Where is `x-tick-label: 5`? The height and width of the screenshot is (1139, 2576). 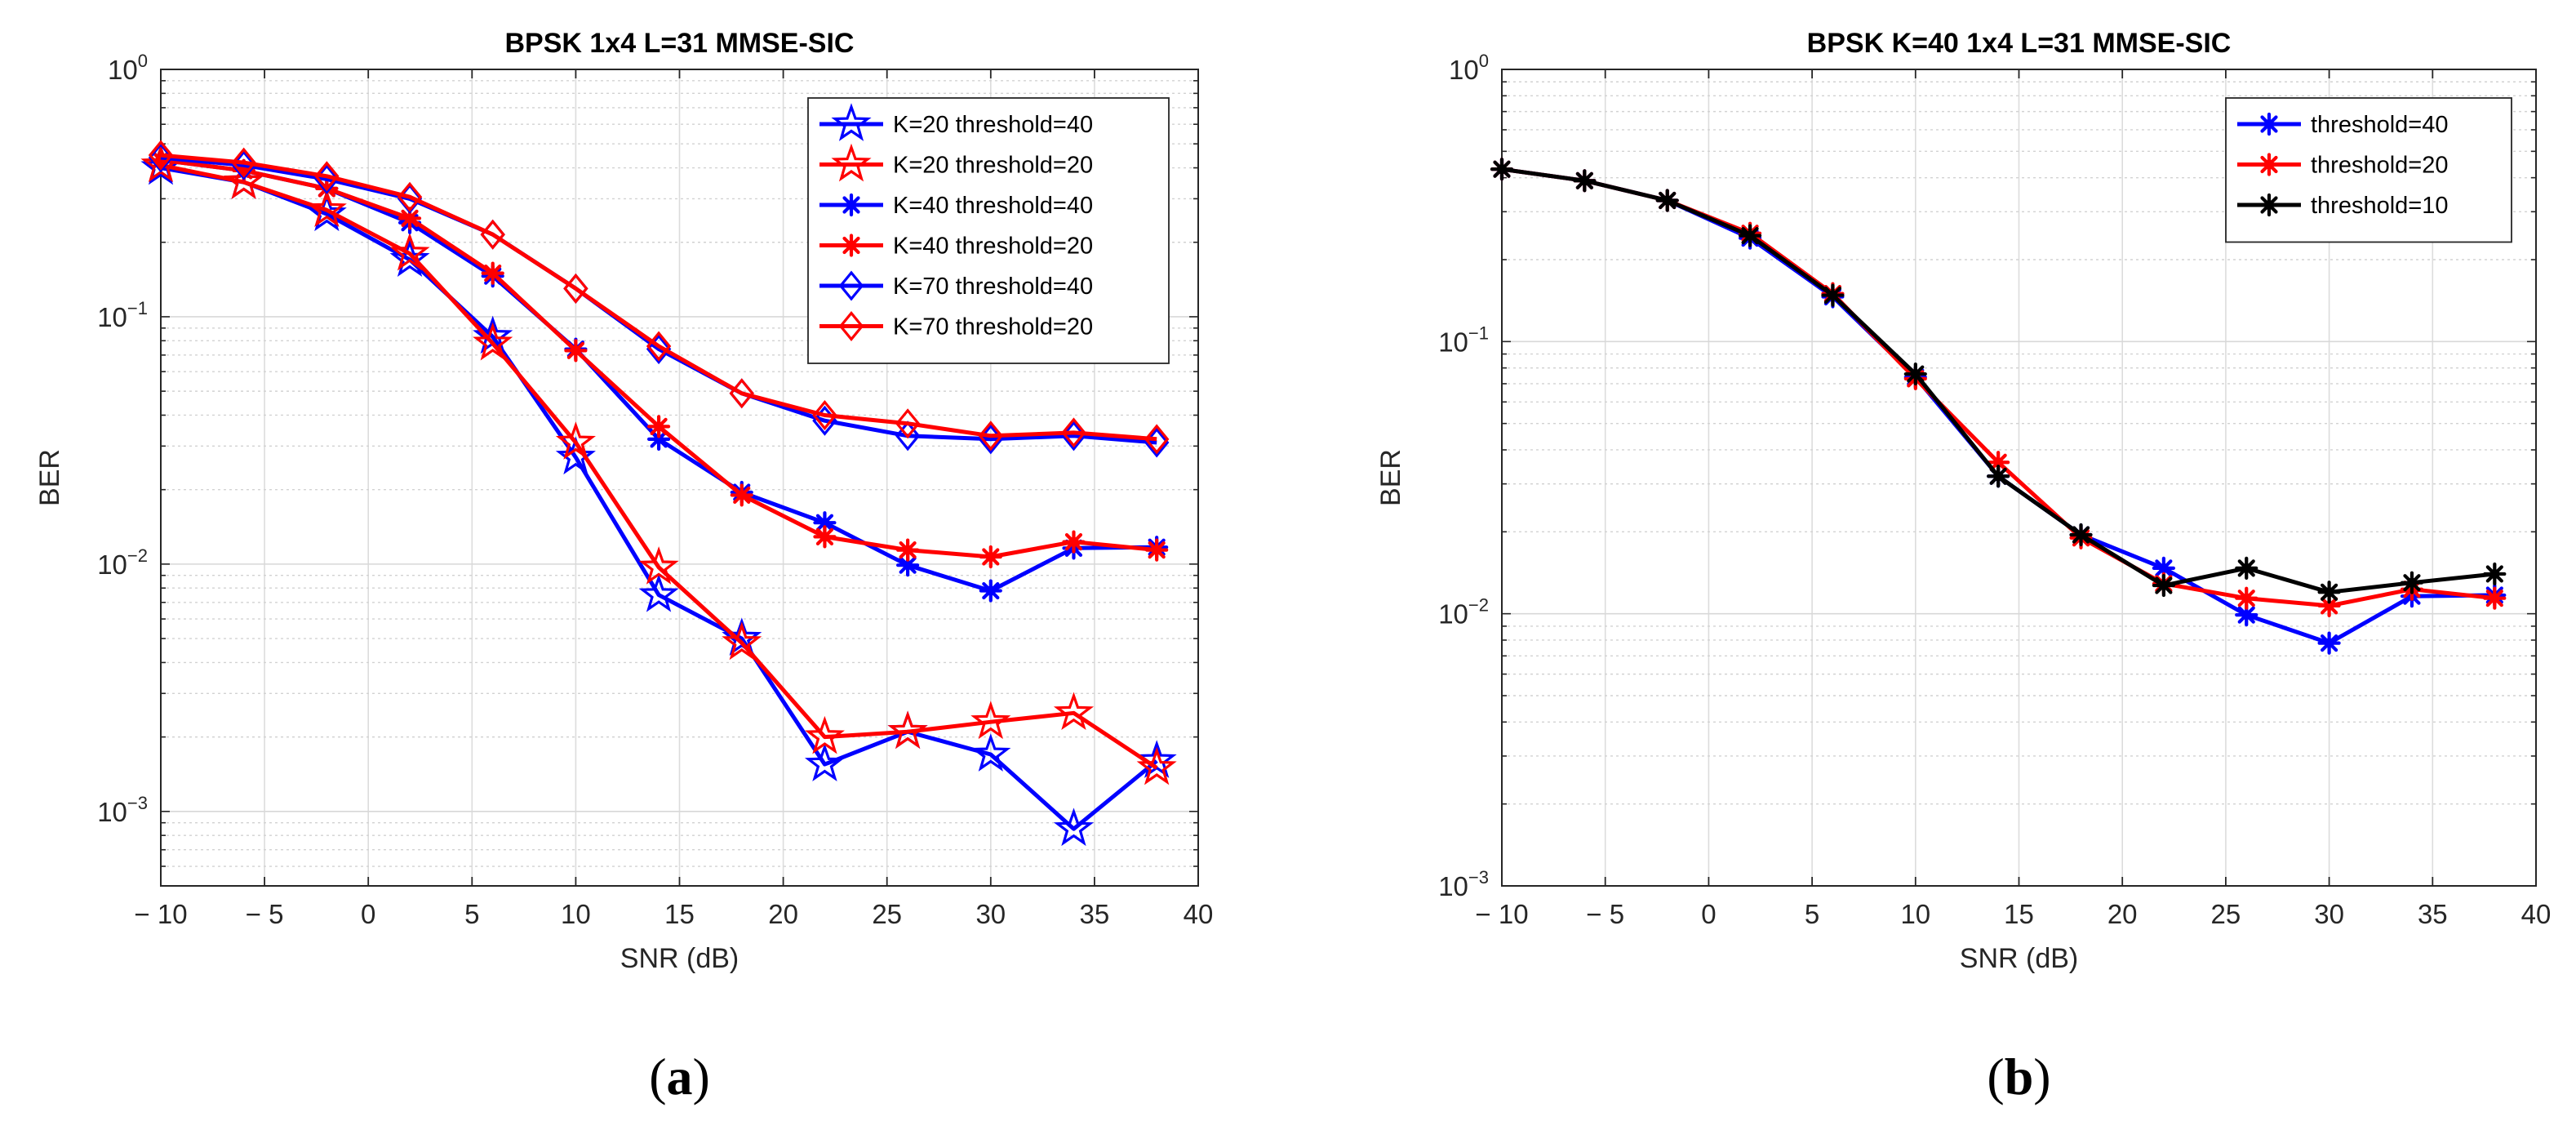 x-tick-label: 5 is located at coordinates (471, 914).